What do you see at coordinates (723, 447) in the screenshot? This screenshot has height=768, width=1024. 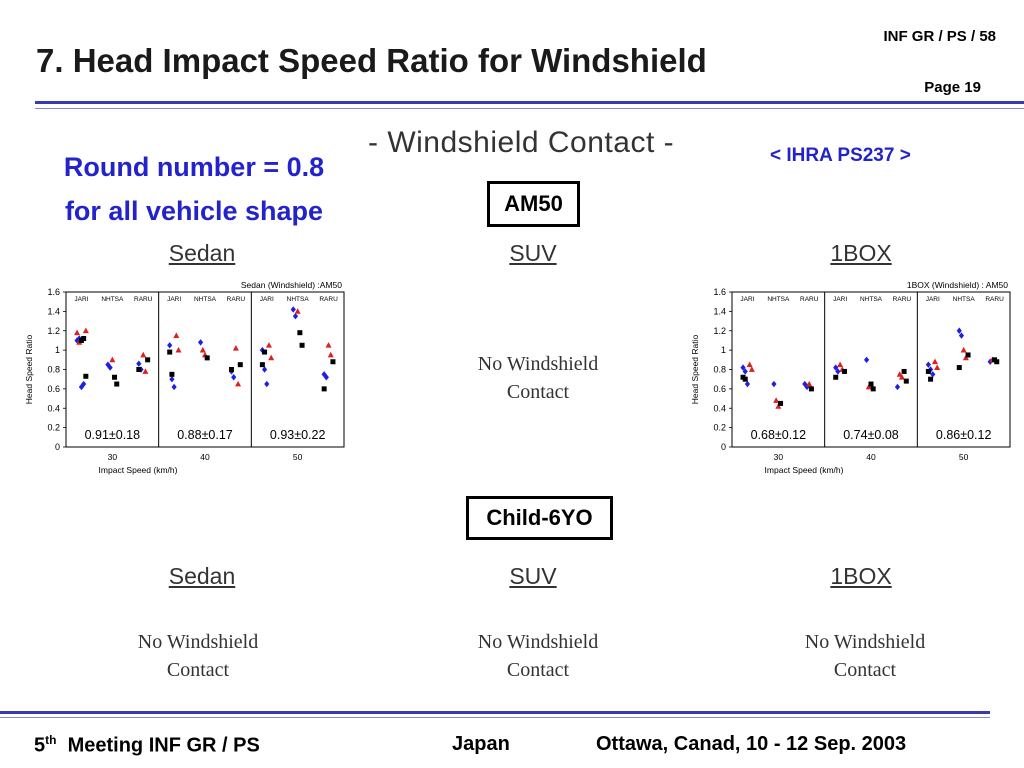 I see `y-tick-label: 0` at bounding box center [723, 447].